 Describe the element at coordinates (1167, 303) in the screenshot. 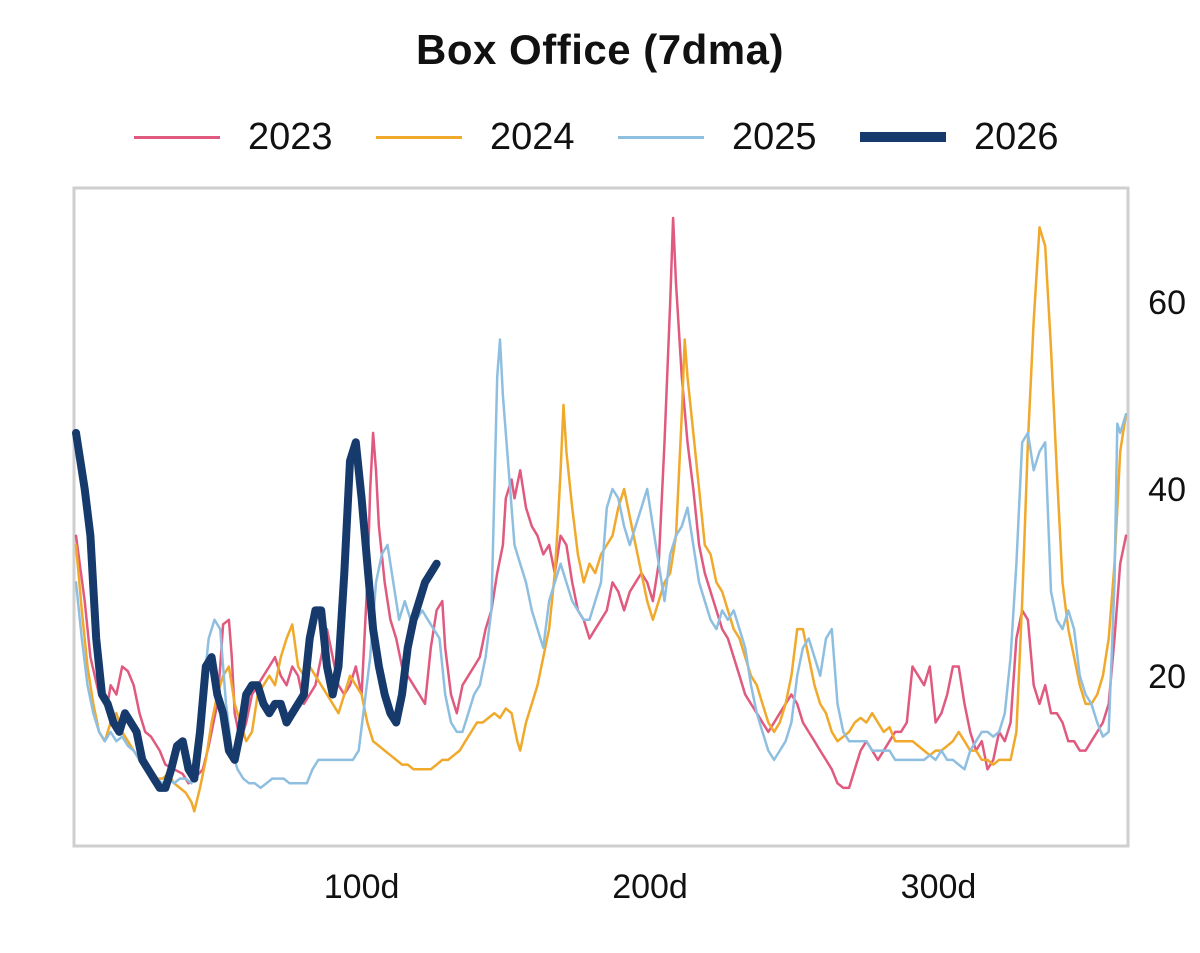

I see `y-tick-label: 60` at that location.